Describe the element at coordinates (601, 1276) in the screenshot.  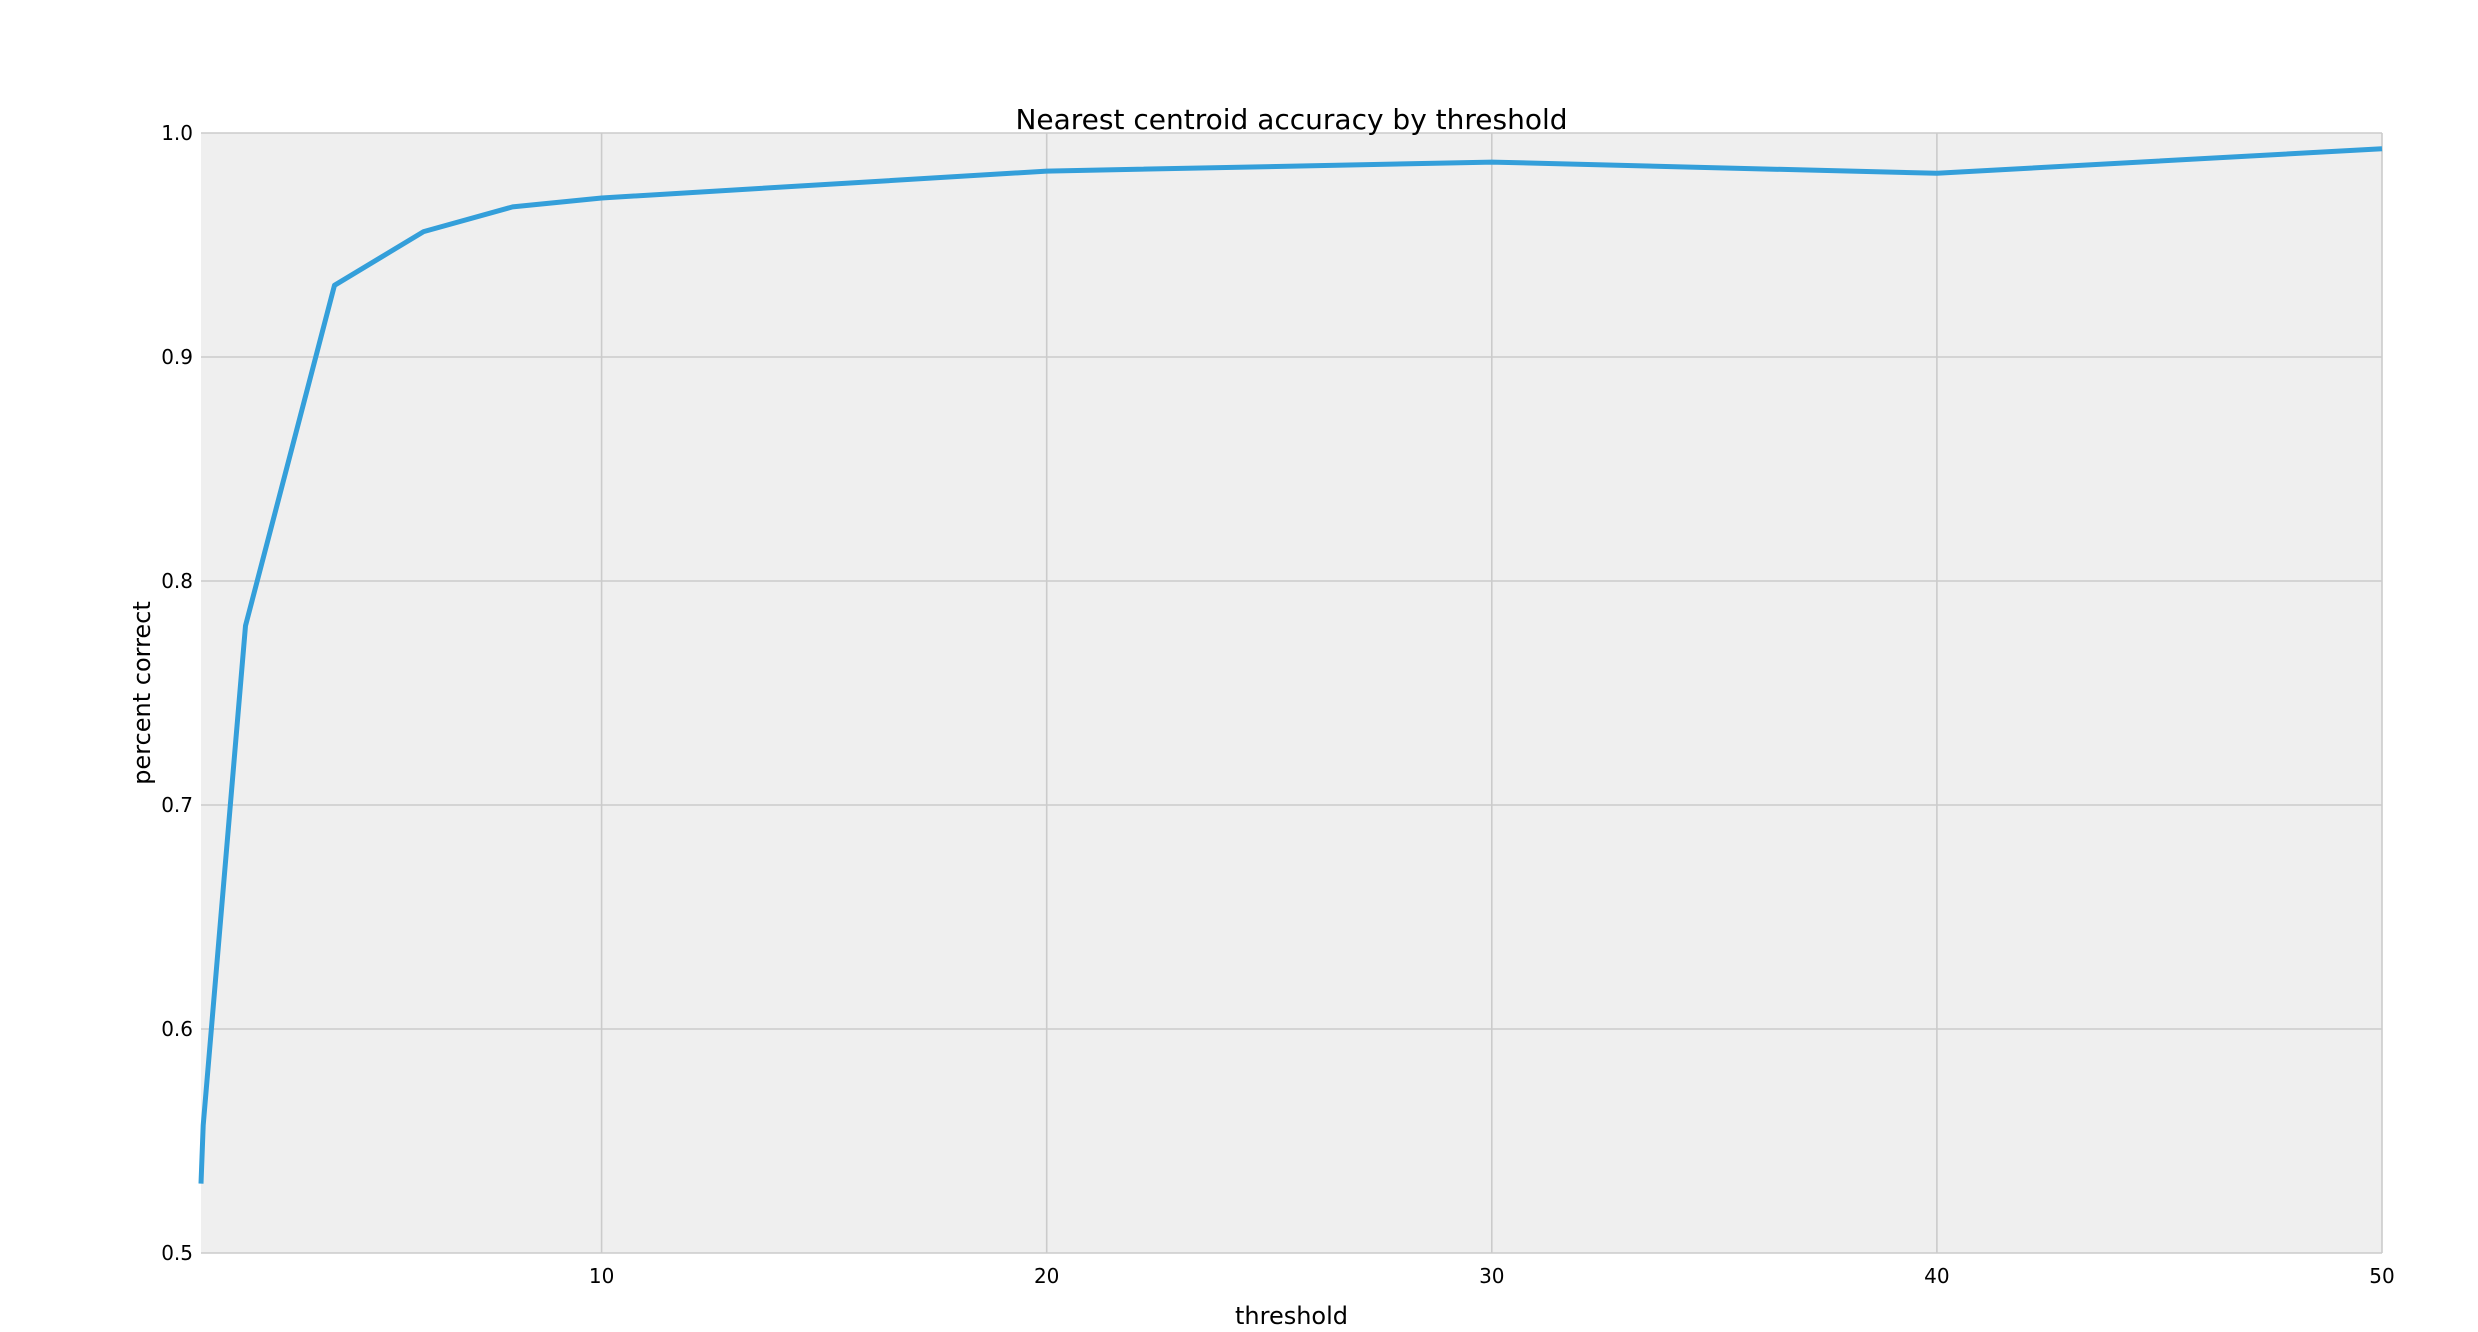
I see `x-tick-label: 10` at that location.